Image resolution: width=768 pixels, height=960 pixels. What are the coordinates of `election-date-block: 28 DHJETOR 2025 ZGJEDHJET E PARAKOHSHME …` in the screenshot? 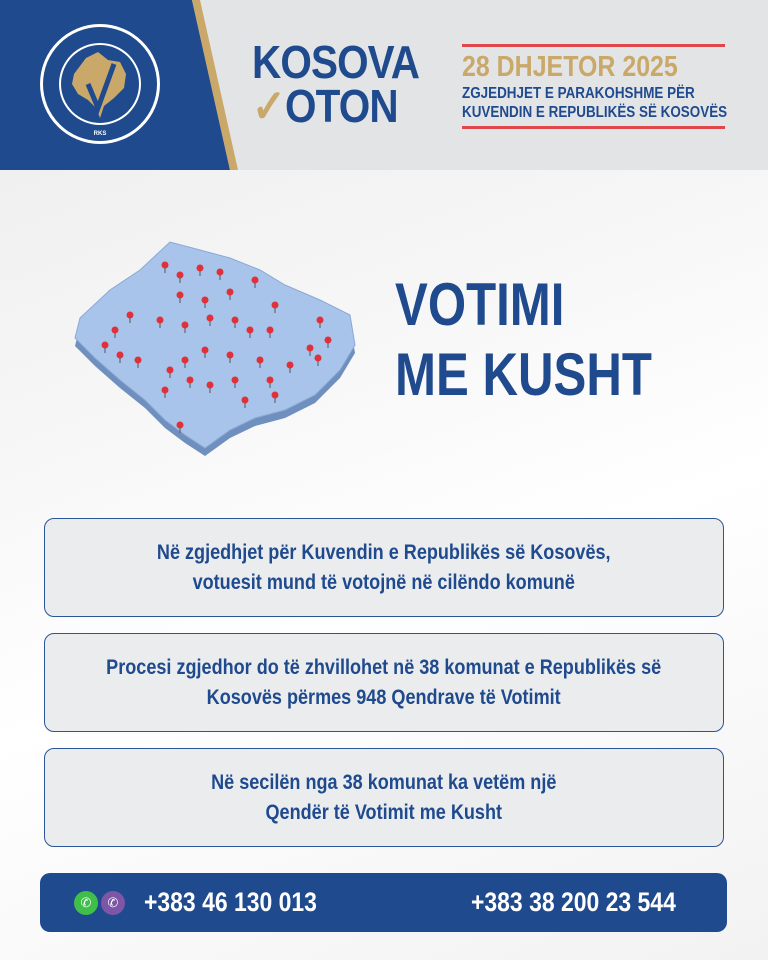 It's located at (595, 86).